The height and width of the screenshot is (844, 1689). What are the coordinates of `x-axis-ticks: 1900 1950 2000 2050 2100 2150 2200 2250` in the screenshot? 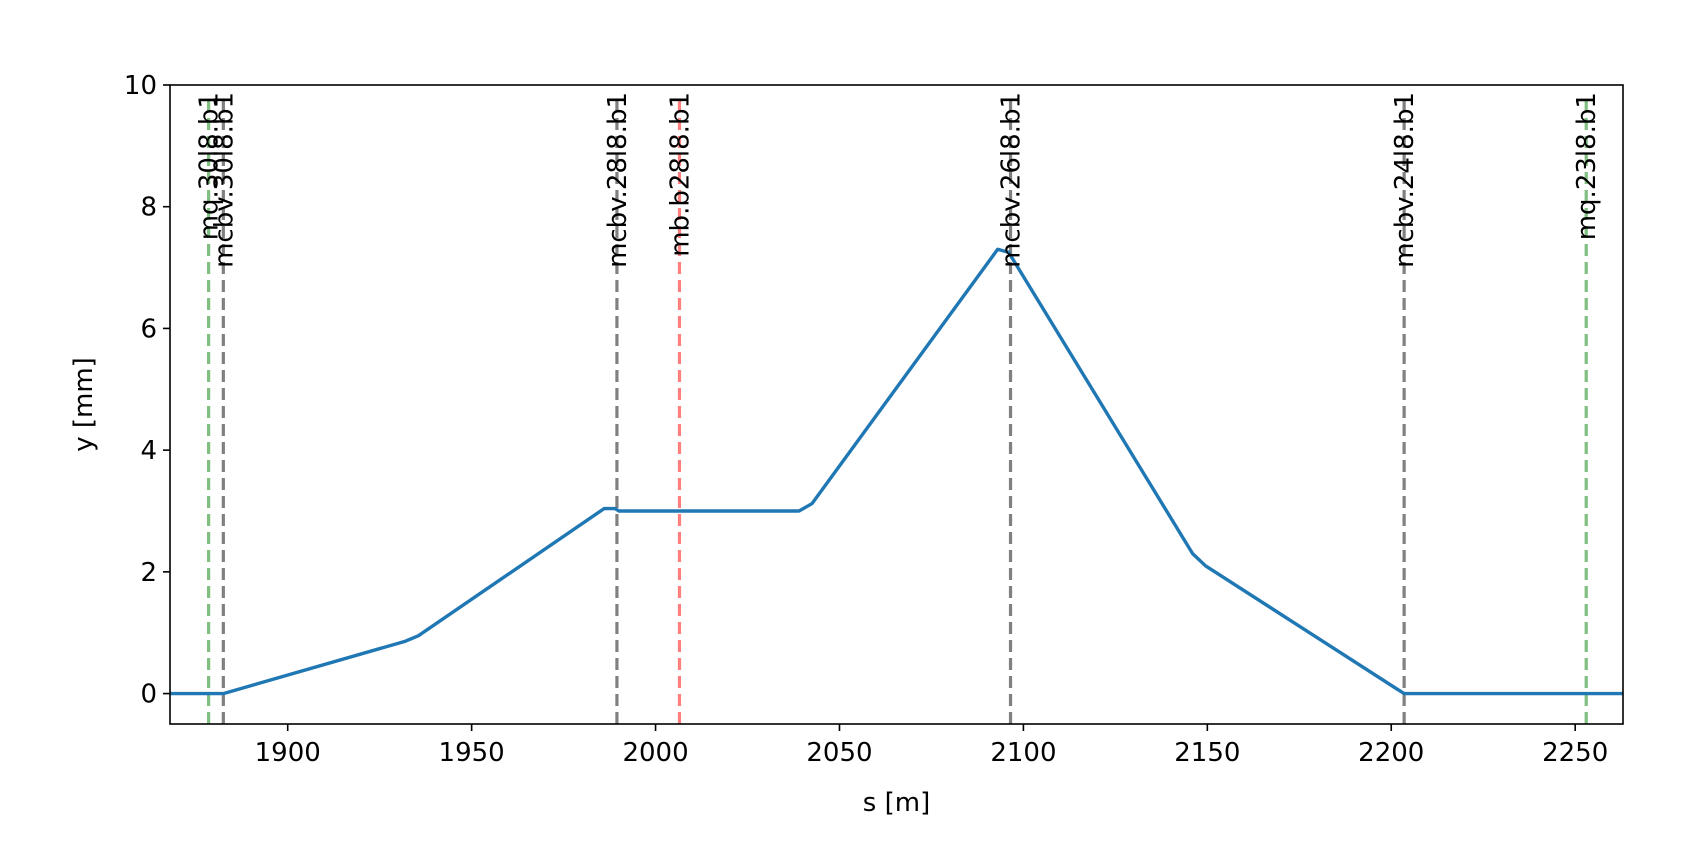 It's located at (931, 746).